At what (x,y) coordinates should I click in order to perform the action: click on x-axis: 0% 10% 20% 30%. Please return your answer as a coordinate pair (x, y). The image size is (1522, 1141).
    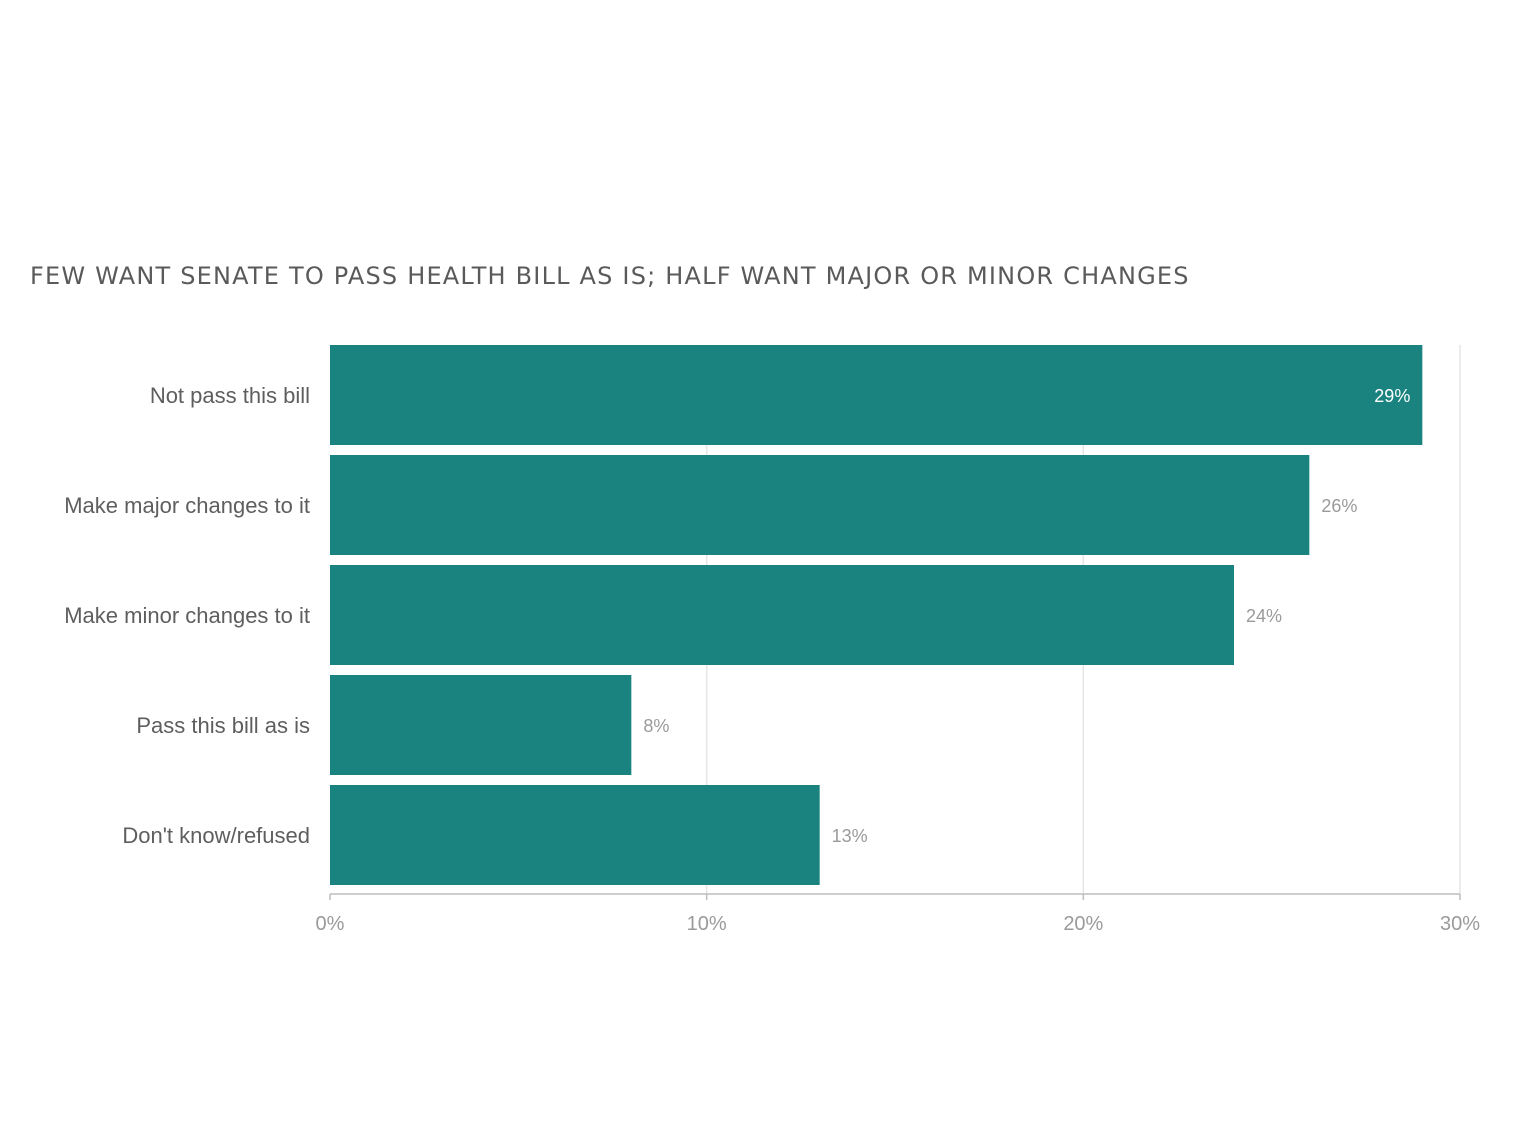
    Looking at the image, I should click on (898, 914).